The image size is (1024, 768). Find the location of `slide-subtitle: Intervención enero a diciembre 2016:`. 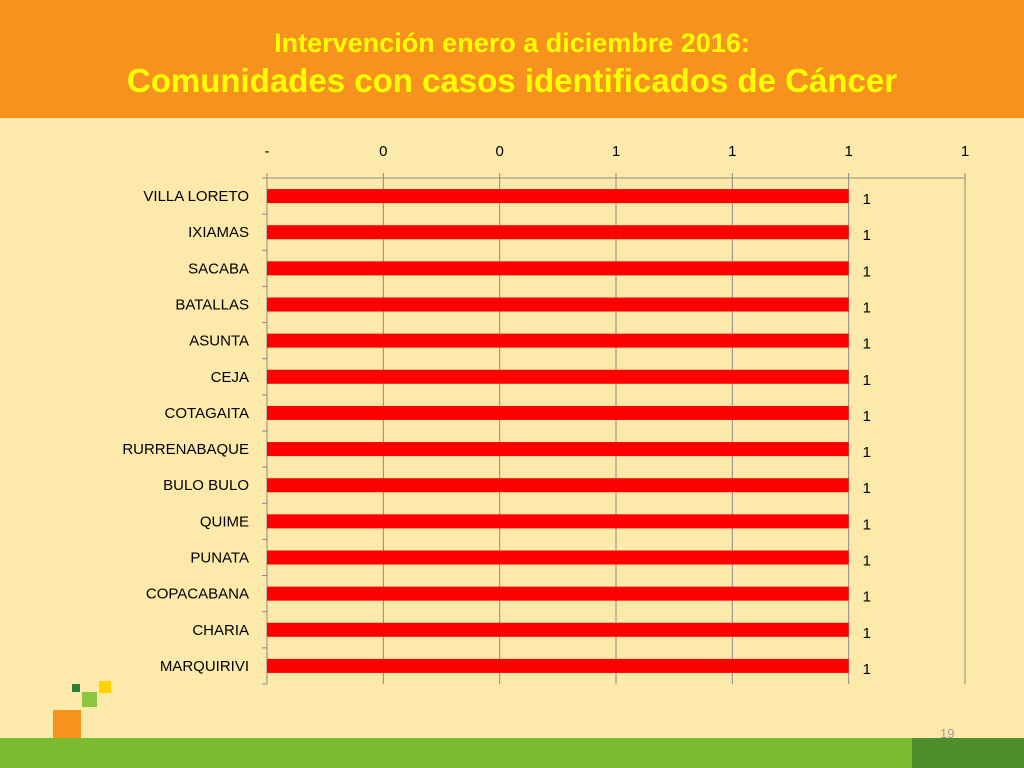

slide-subtitle: Intervención enero a diciembre 2016: is located at coordinates (512, 43).